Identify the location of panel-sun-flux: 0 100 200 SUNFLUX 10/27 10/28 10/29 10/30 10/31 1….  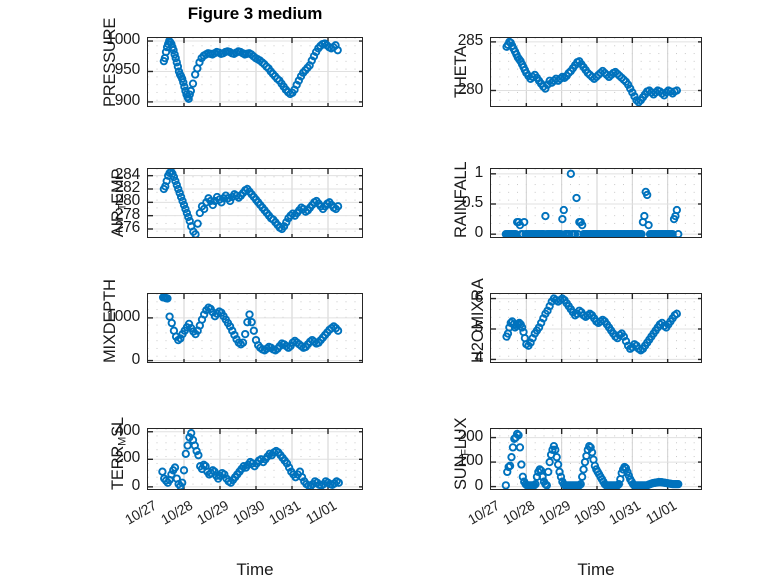
(577, 498).